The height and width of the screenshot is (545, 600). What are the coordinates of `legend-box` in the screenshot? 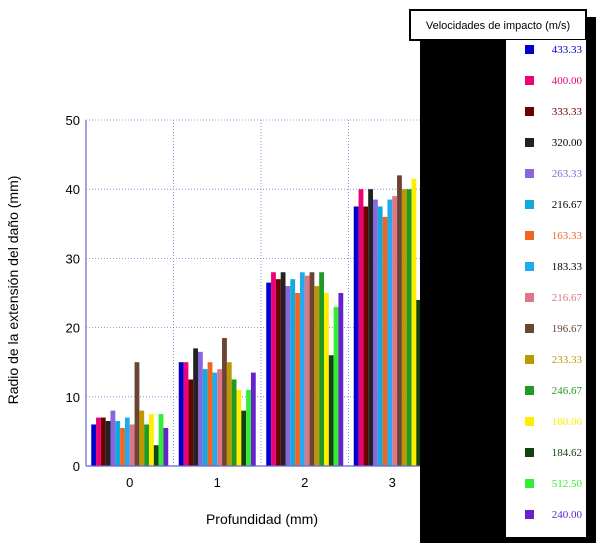 It's located at (498, 25).